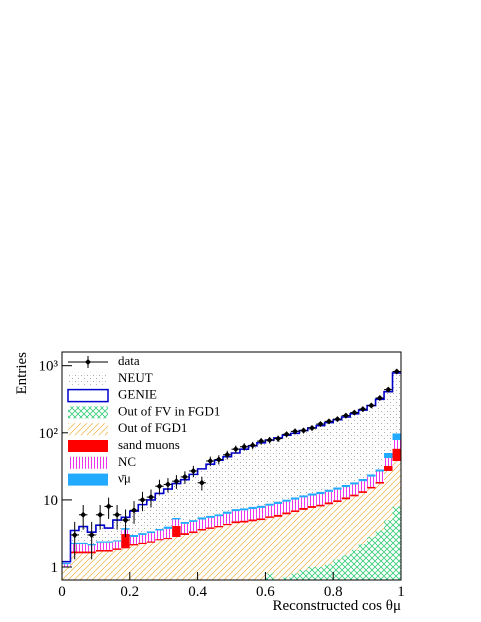  I want to click on legend-label: NC, so click(127, 461).